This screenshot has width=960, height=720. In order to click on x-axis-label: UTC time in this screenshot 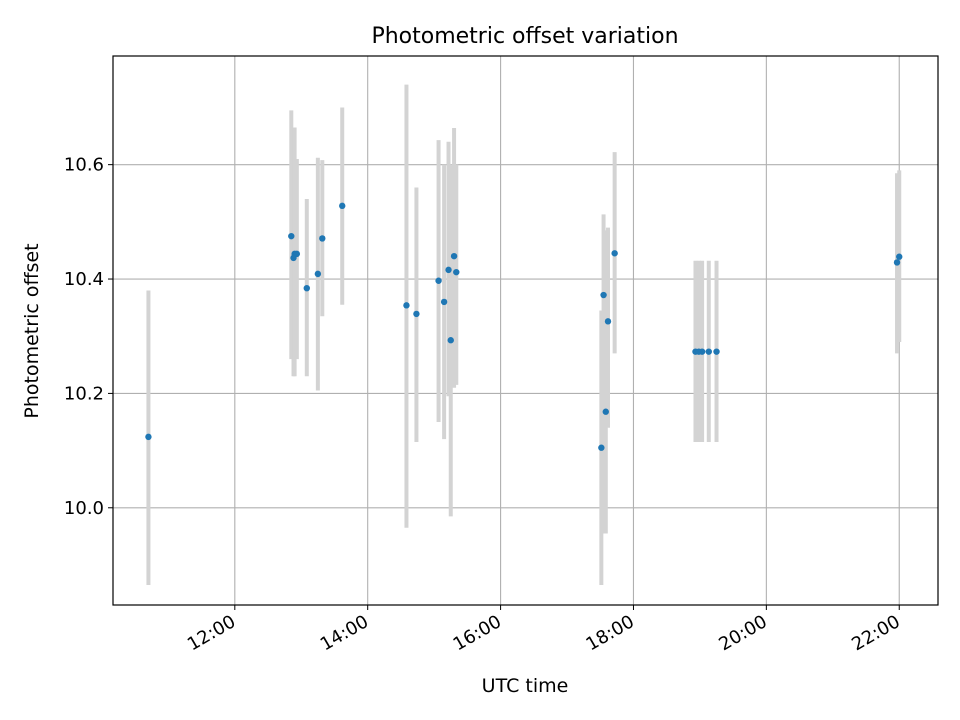, I will do `click(525, 686)`.